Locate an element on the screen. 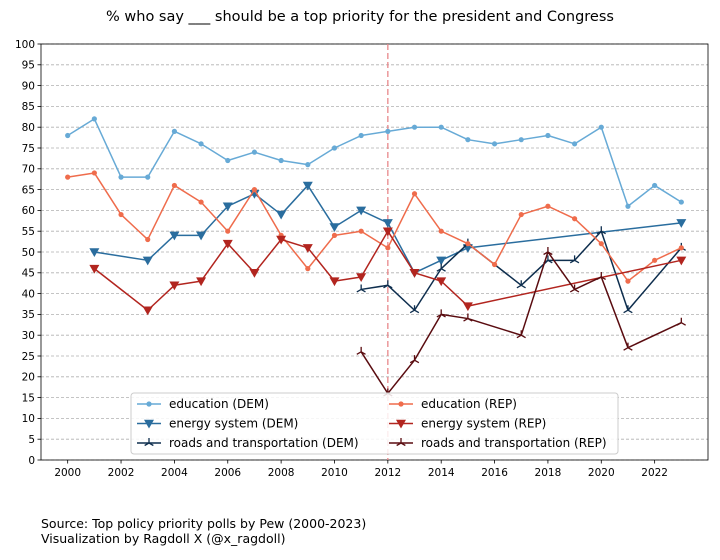  y-tick-label: 100 is located at coordinates (25, 45).